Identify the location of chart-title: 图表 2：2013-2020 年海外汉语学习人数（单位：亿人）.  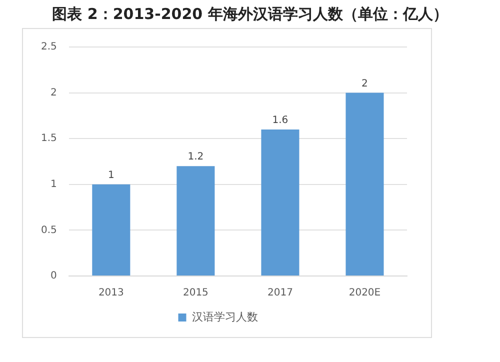
(250, 14).